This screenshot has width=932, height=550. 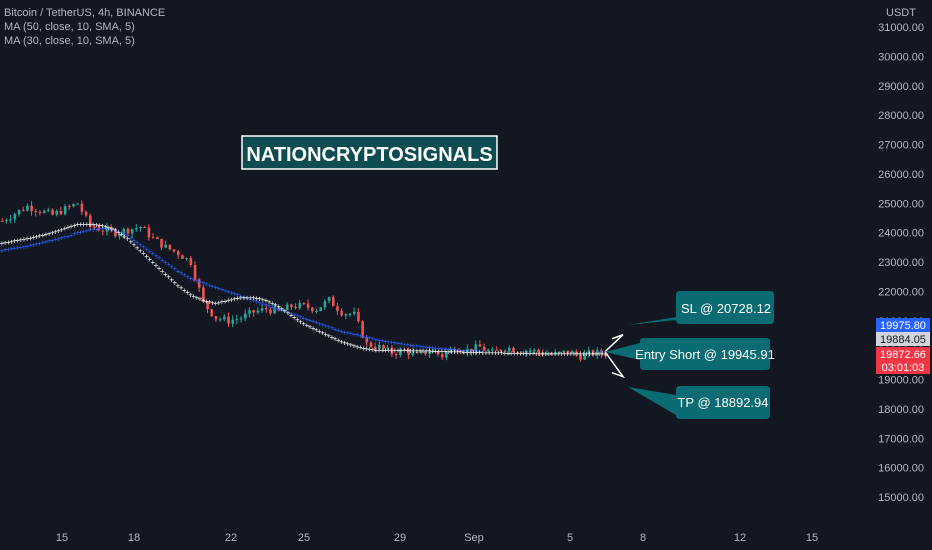 What do you see at coordinates (437, 538) in the screenshot?
I see `time-axis: 15 18 22 25 29 Sep 5 8 12 15` at bounding box center [437, 538].